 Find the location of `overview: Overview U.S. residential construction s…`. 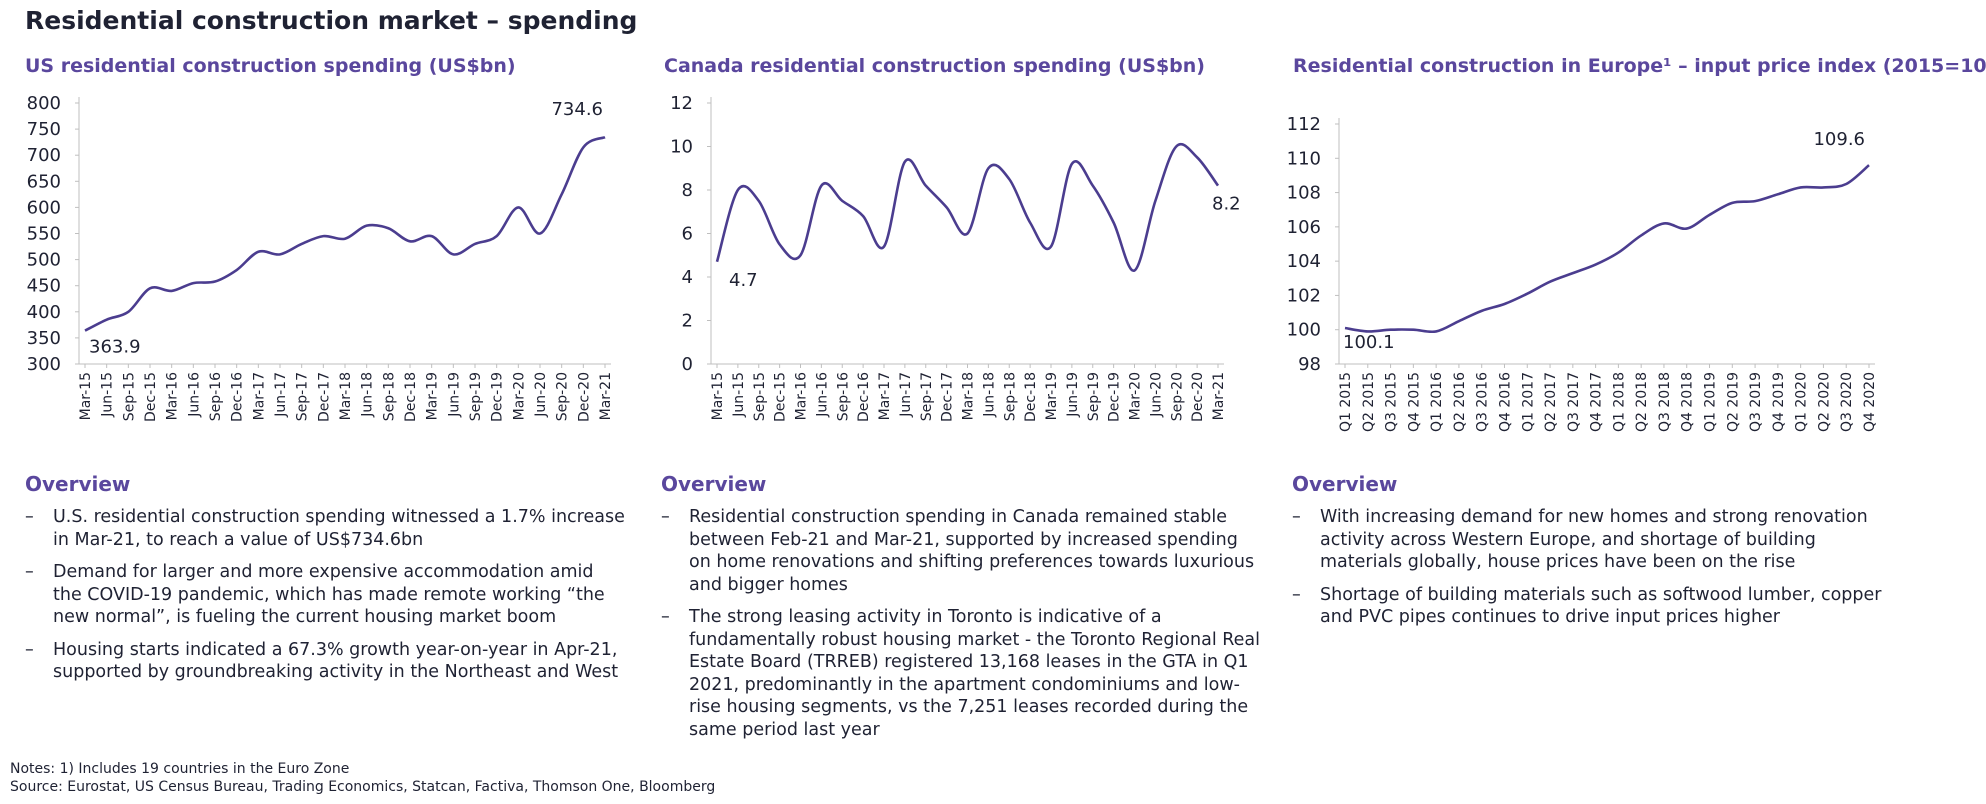

overview: Overview U.S. residential construction s… is located at coordinates (325, 583).